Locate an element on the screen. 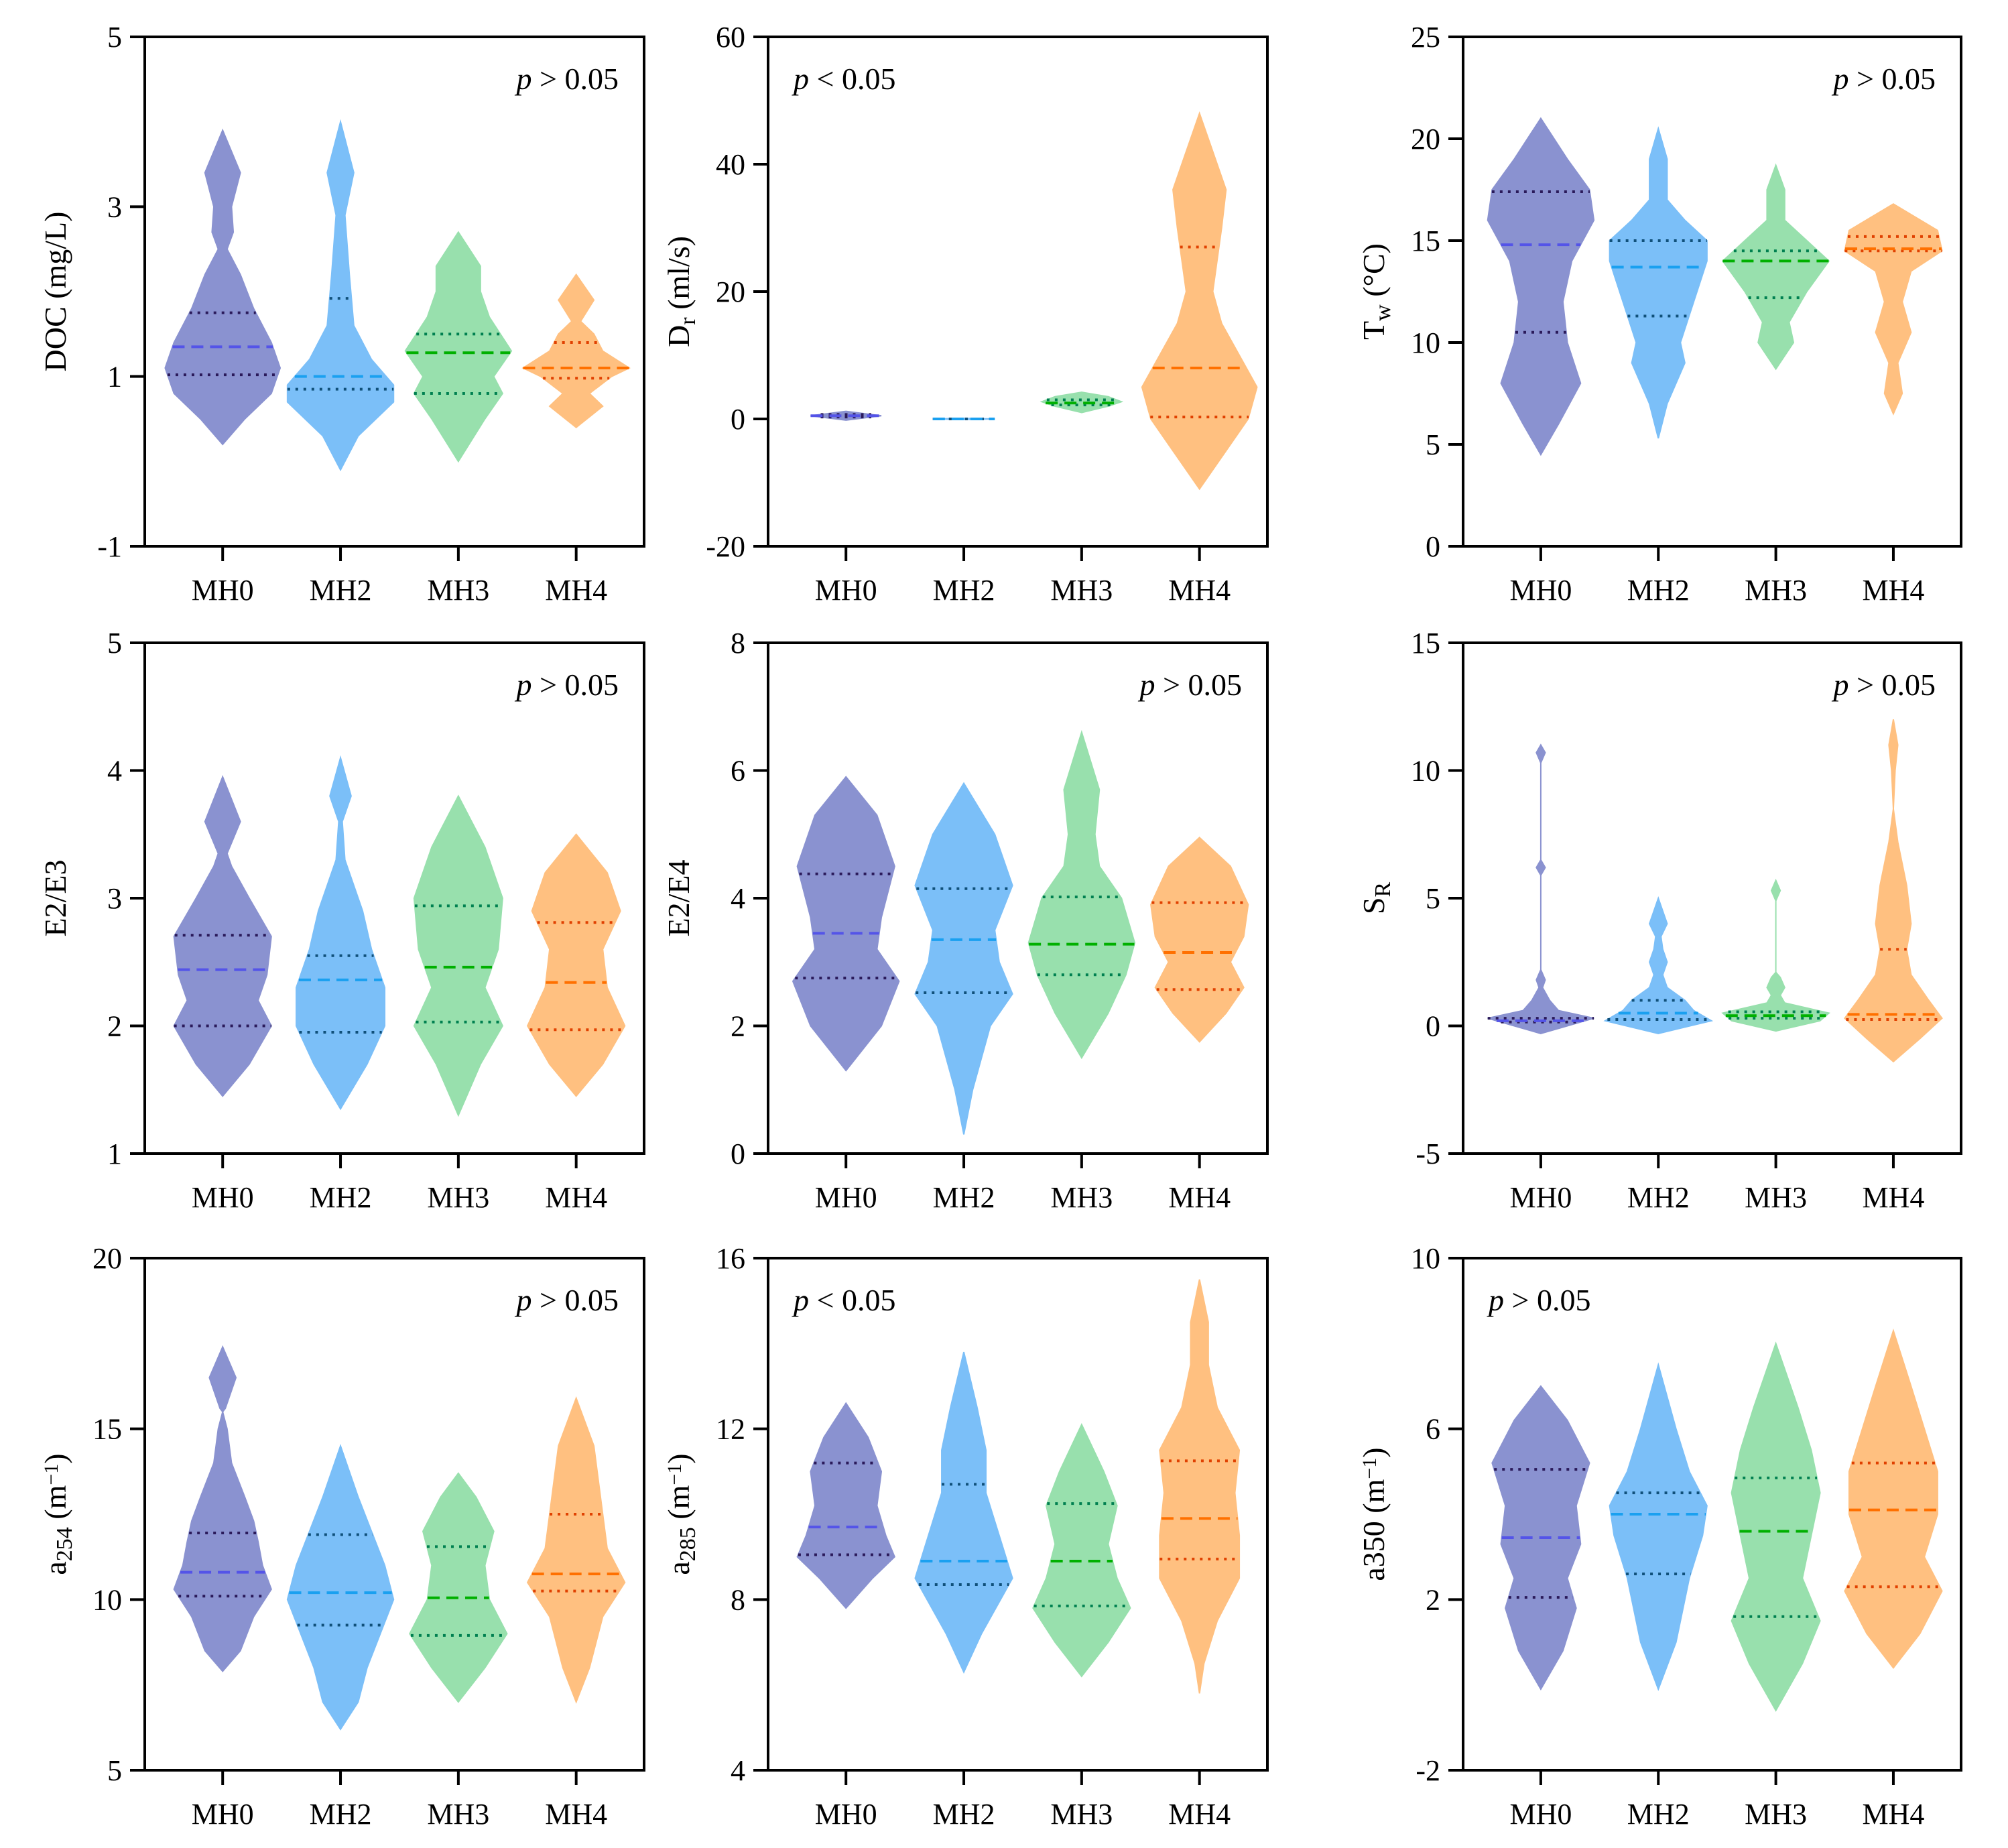 The width and height of the screenshot is (2008, 1848). y-axis-label-main: S is located at coordinates (1374, 906).